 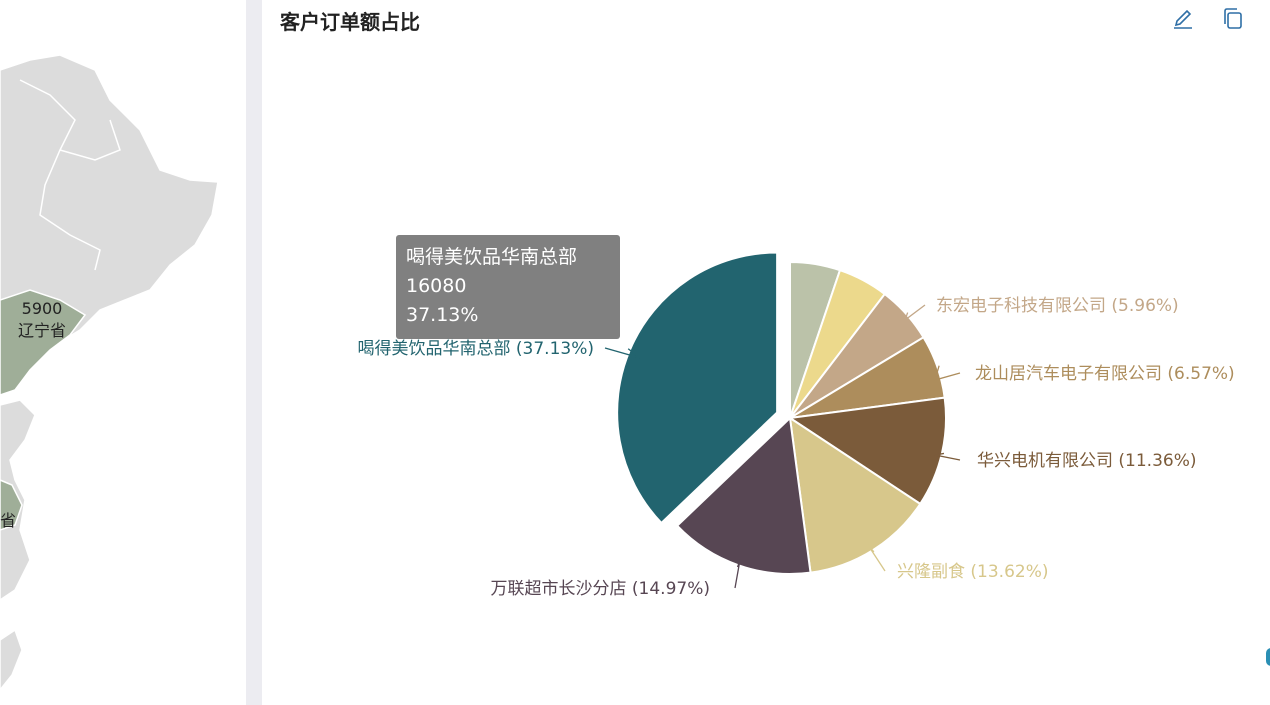 I want to click on slice-label: 万联超市长沙分店 (14.97%), so click(x=601, y=589).